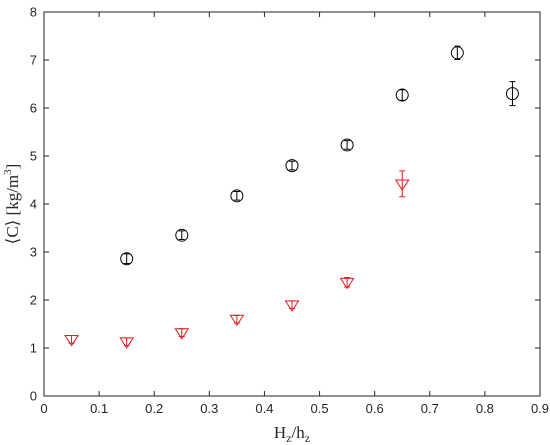  Describe the element at coordinates (292, 434) in the screenshot. I see `x-axis-label: Hz/hz` at that location.